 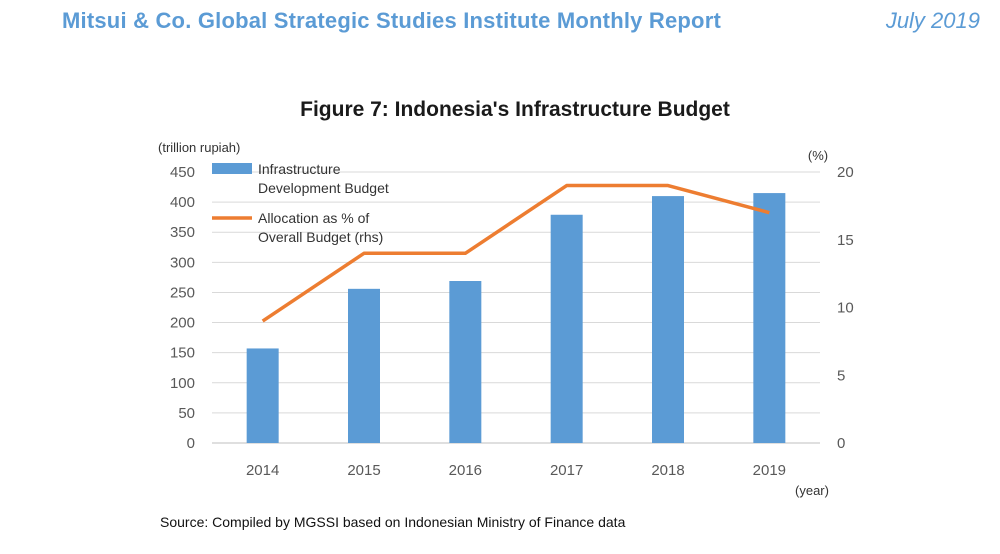 What do you see at coordinates (182, 232) in the screenshot?
I see `left-tick-label: 350` at bounding box center [182, 232].